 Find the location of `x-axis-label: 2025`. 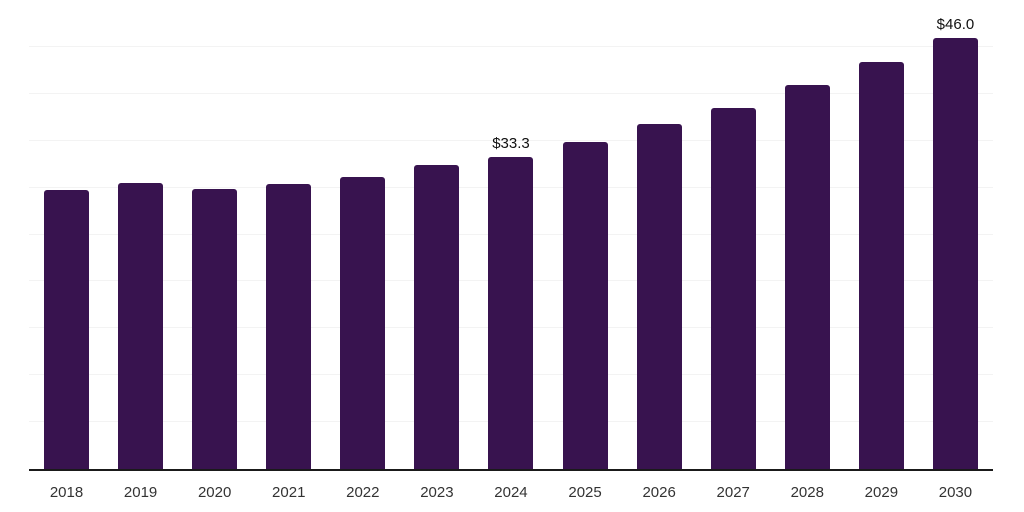

x-axis-label: 2025 is located at coordinates (585, 492).